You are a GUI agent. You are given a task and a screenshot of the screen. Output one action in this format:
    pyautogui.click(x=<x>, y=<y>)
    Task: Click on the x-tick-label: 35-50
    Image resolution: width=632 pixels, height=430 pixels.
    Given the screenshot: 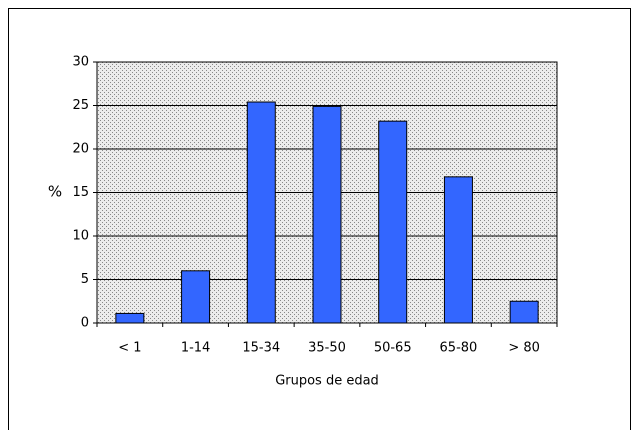 What is the action you would take?
    pyautogui.click(x=327, y=348)
    